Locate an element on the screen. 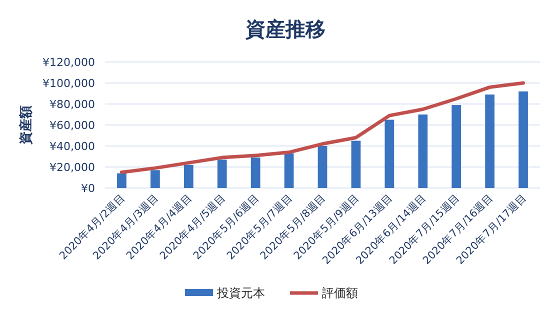  y-tick-label: ¥40,000 is located at coordinates (72, 146).